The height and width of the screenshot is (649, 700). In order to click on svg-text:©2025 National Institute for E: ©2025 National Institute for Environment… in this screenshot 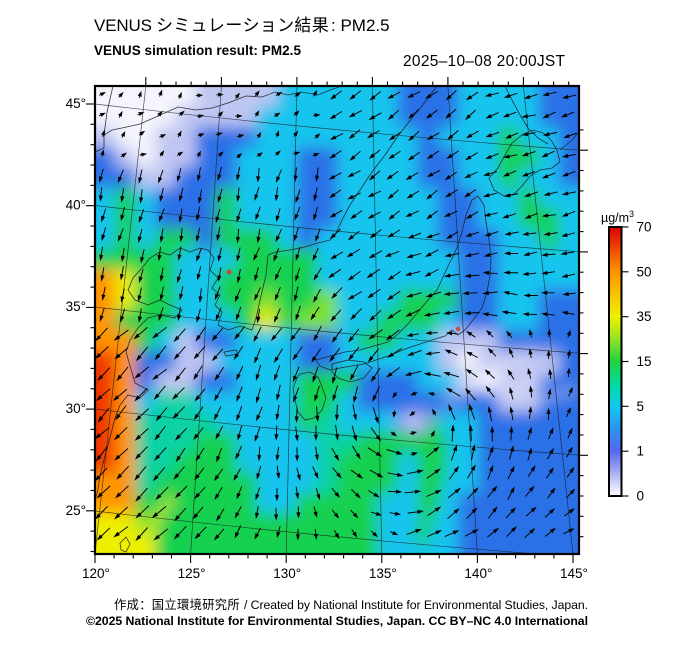, I will do `click(337, 621)`.